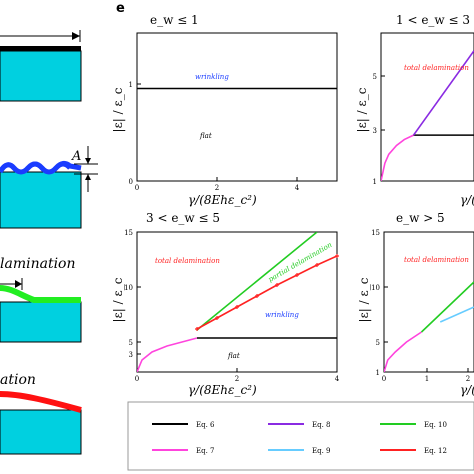 Image resolution: width=474 pixels, height=474 pixels. Describe the element at coordinates (205, 451) in the screenshot. I see `legend-label: Eq. 7` at that location.